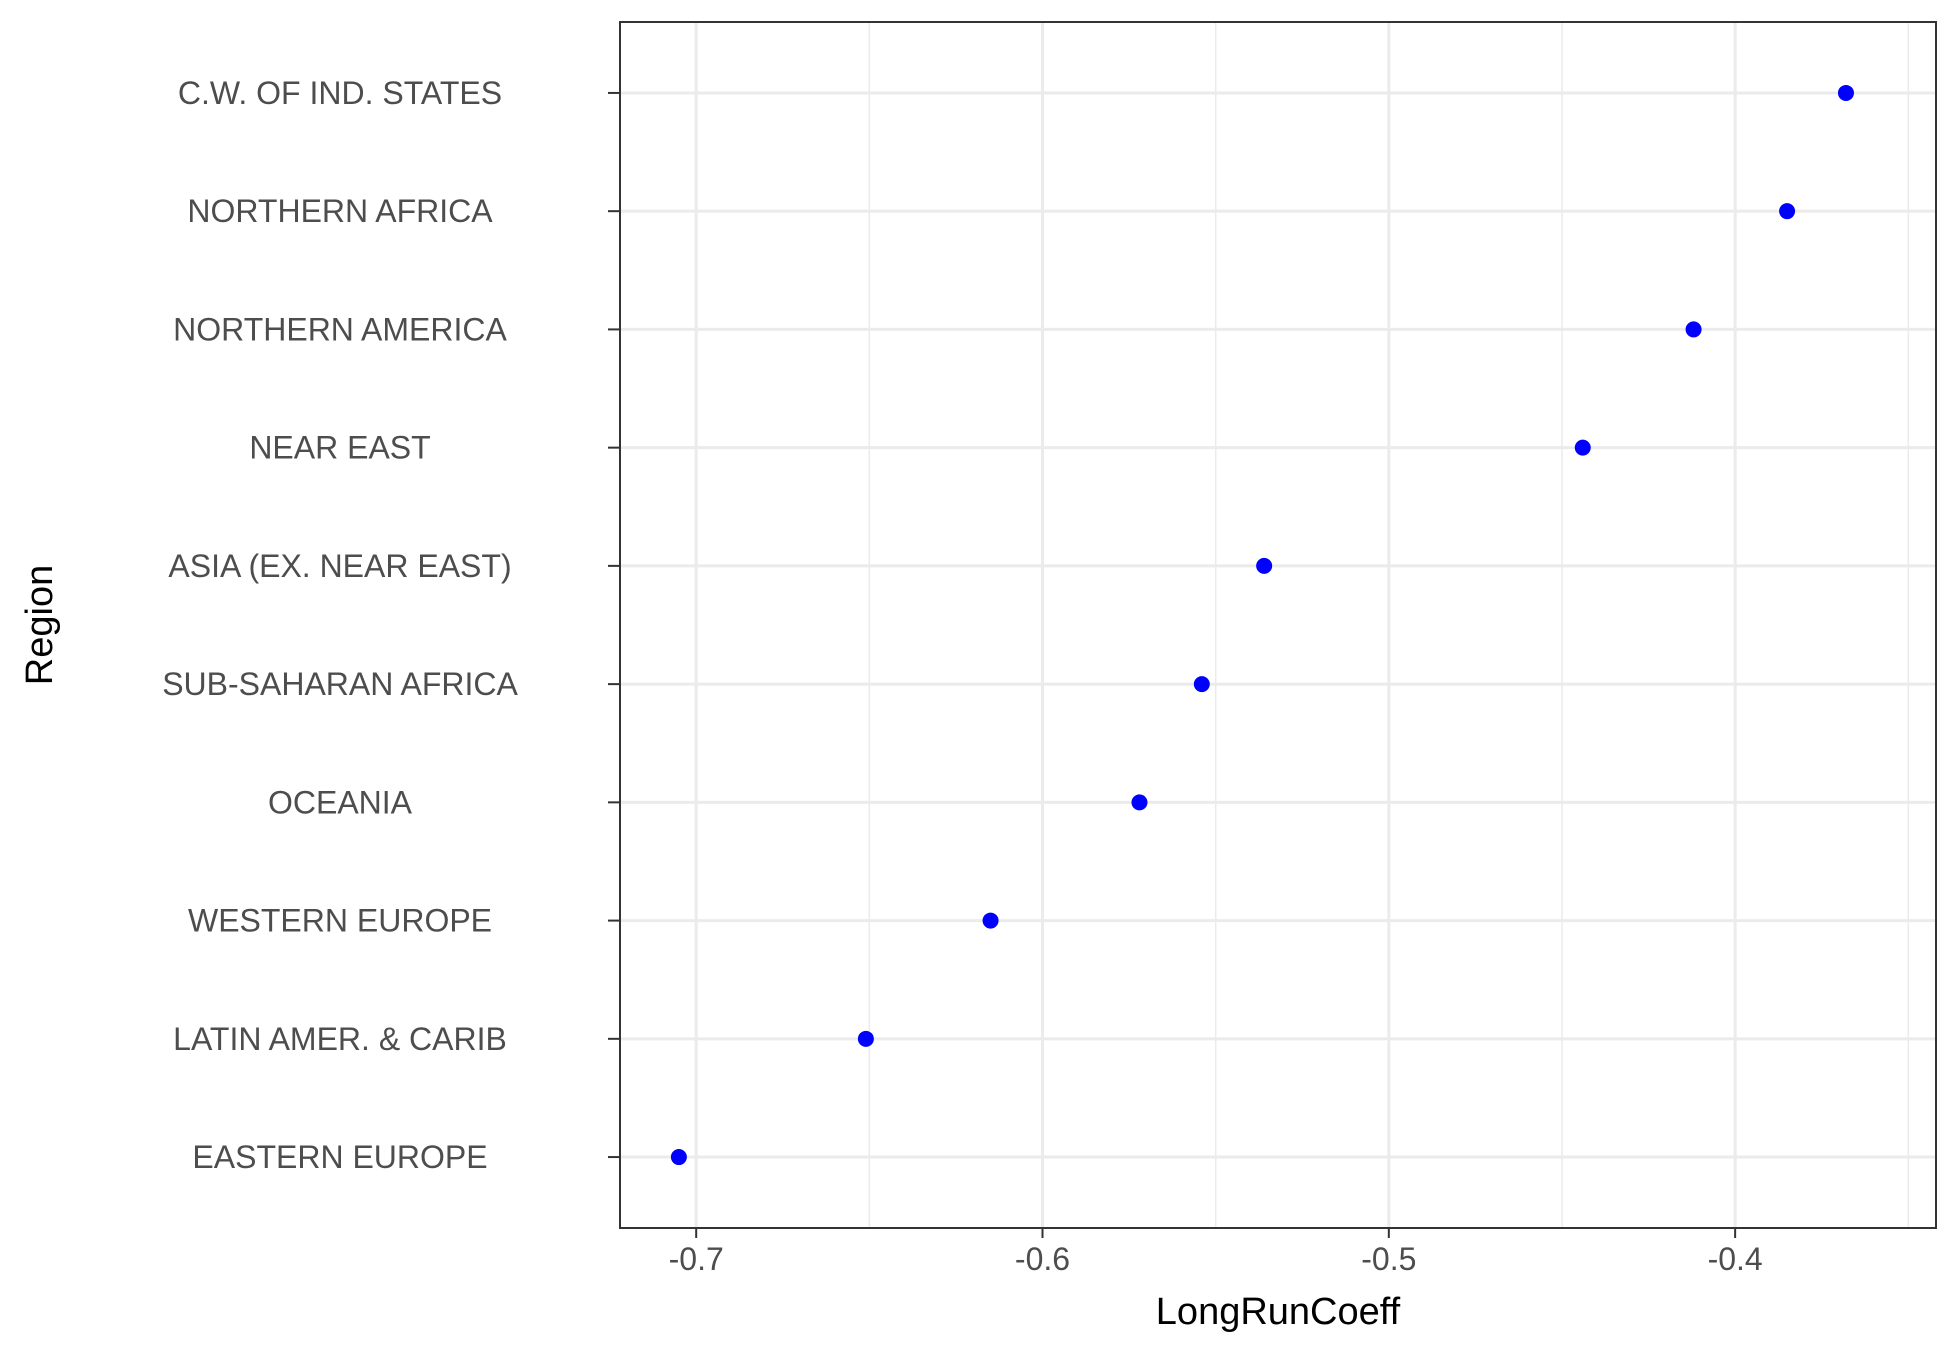 The height and width of the screenshot is (1350, 1950). What do you see at coordinates (340, 684) in the screenshot?
I see `y-tick-label: SUB-SAHARAN AFRICA` at bounding box center [340, 684].